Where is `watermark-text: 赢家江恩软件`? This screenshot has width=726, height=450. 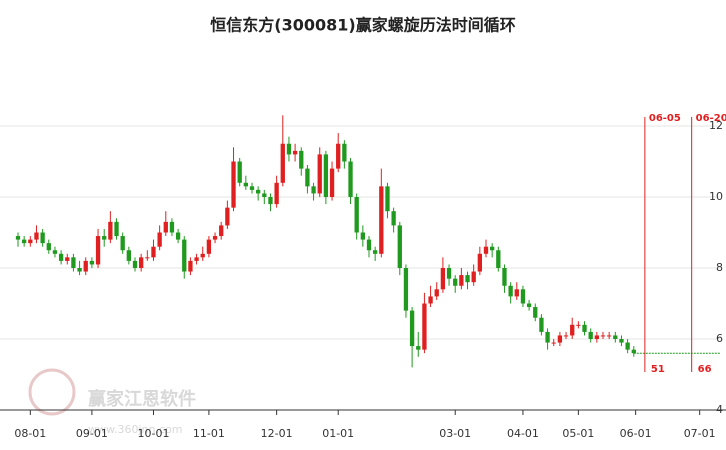 watermark-text: 赢家江恩软件 is located at coordinates (142, 399).